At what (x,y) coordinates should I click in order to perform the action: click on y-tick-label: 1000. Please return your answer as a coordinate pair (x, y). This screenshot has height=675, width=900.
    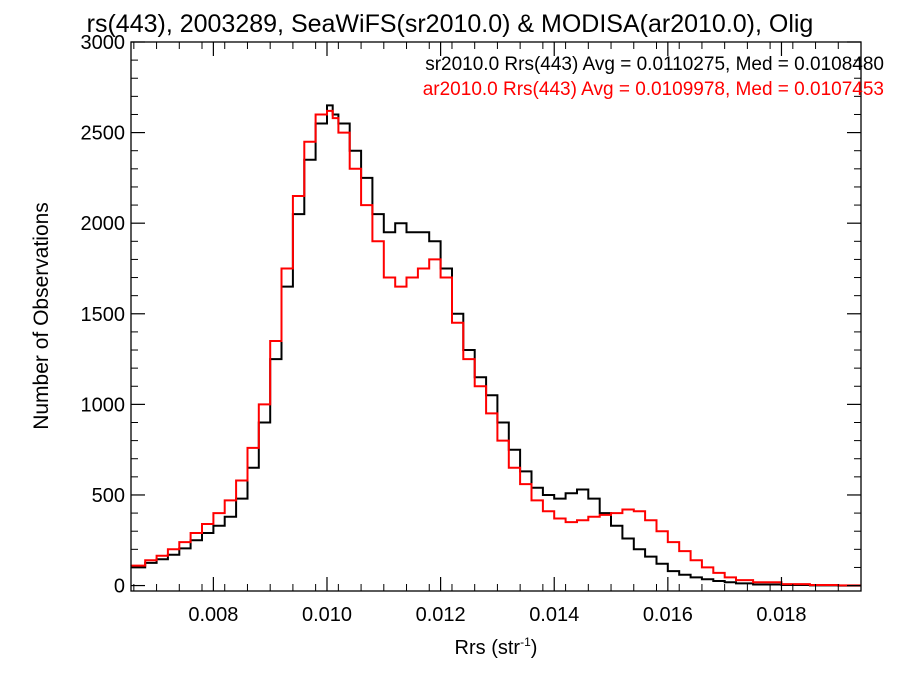
    Looking at the image, I should click on (103, 405).